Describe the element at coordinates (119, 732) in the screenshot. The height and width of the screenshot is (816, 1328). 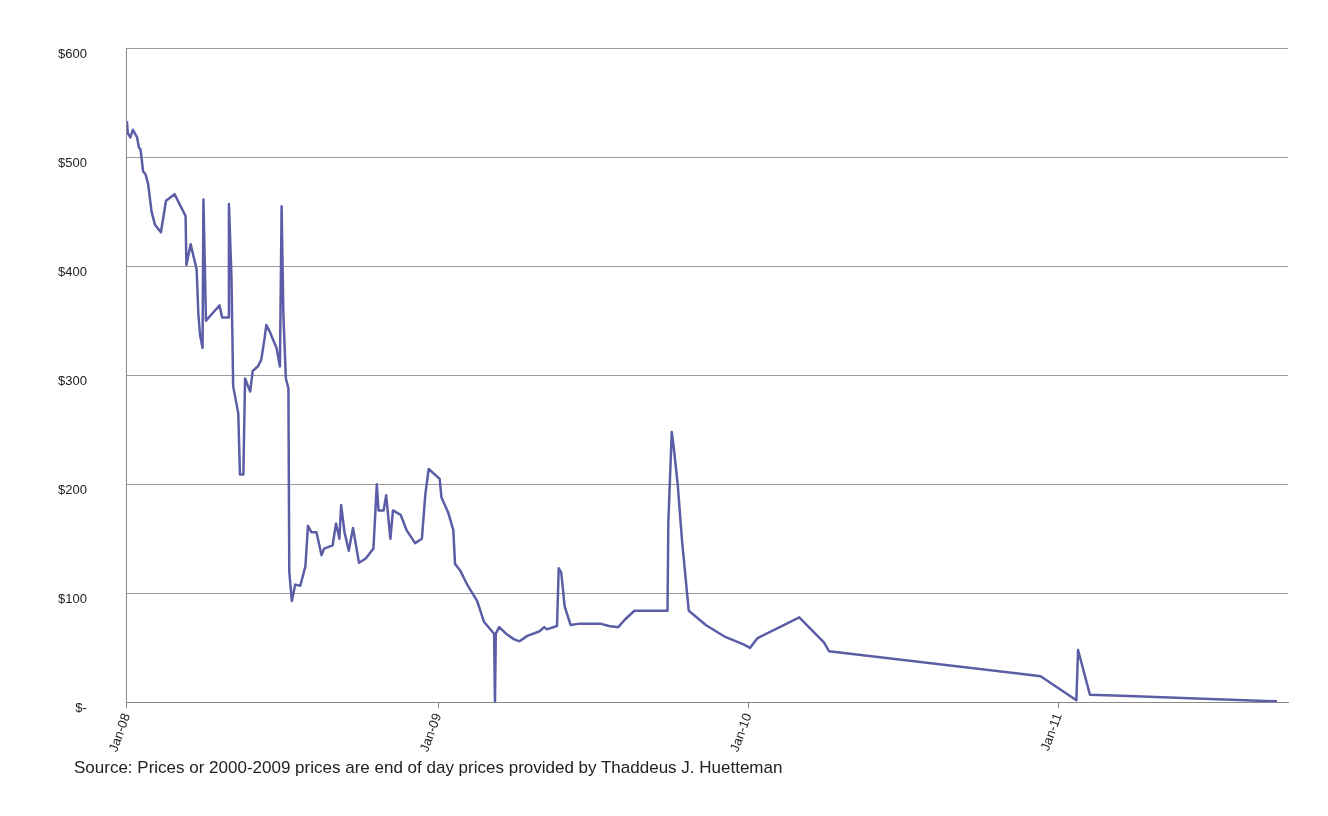
I see `x-tick-label: Jan-08` at that location.